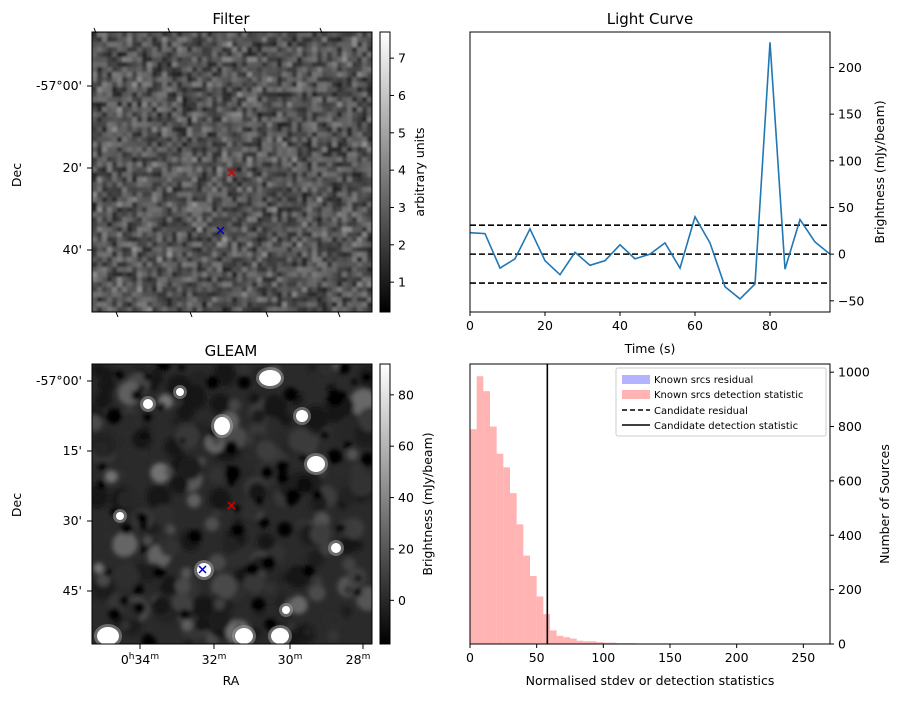 Image resolution: width=904 pixels, height=703 pixels. I want to click on histogram-ytick-label-5: 1000, so click(854, 372).